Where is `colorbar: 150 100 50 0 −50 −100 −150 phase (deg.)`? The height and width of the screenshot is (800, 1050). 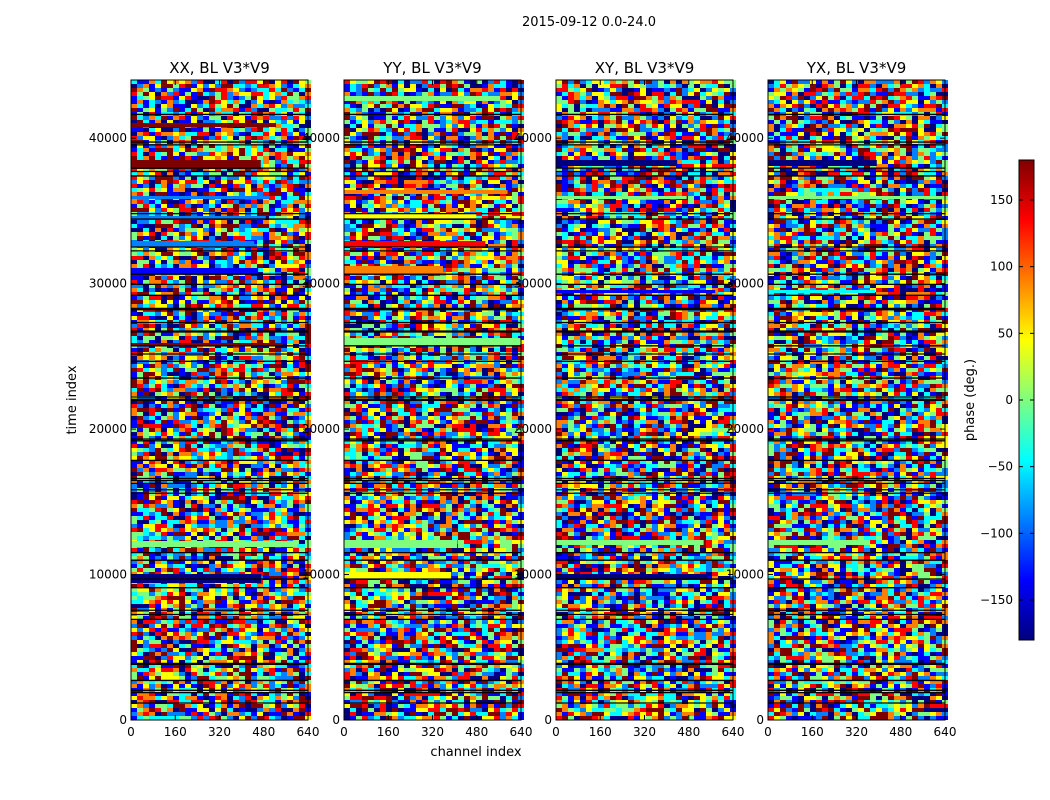 colorbar: 150 100 50 0 −50 −100 −150 phase (deg.) is located at coordinates (999, 400).